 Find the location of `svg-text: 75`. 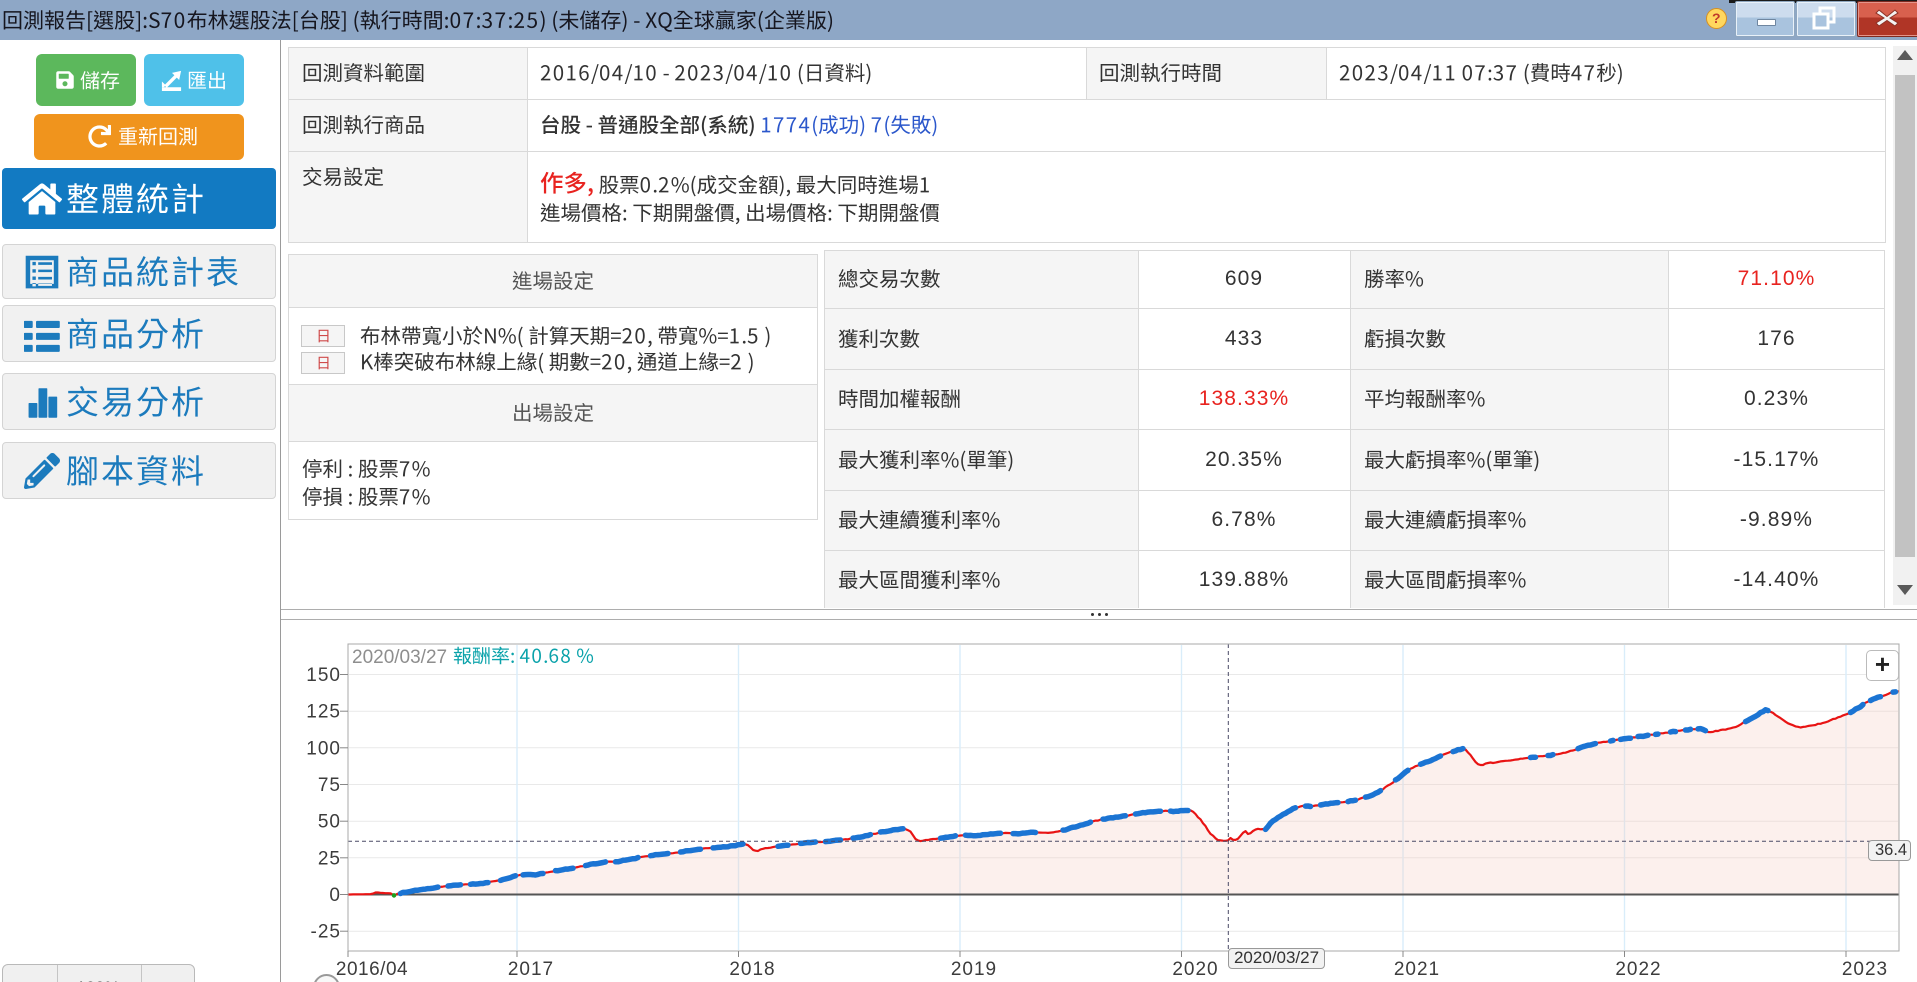

svg-text: 75 is located at coordinates (329, 785).